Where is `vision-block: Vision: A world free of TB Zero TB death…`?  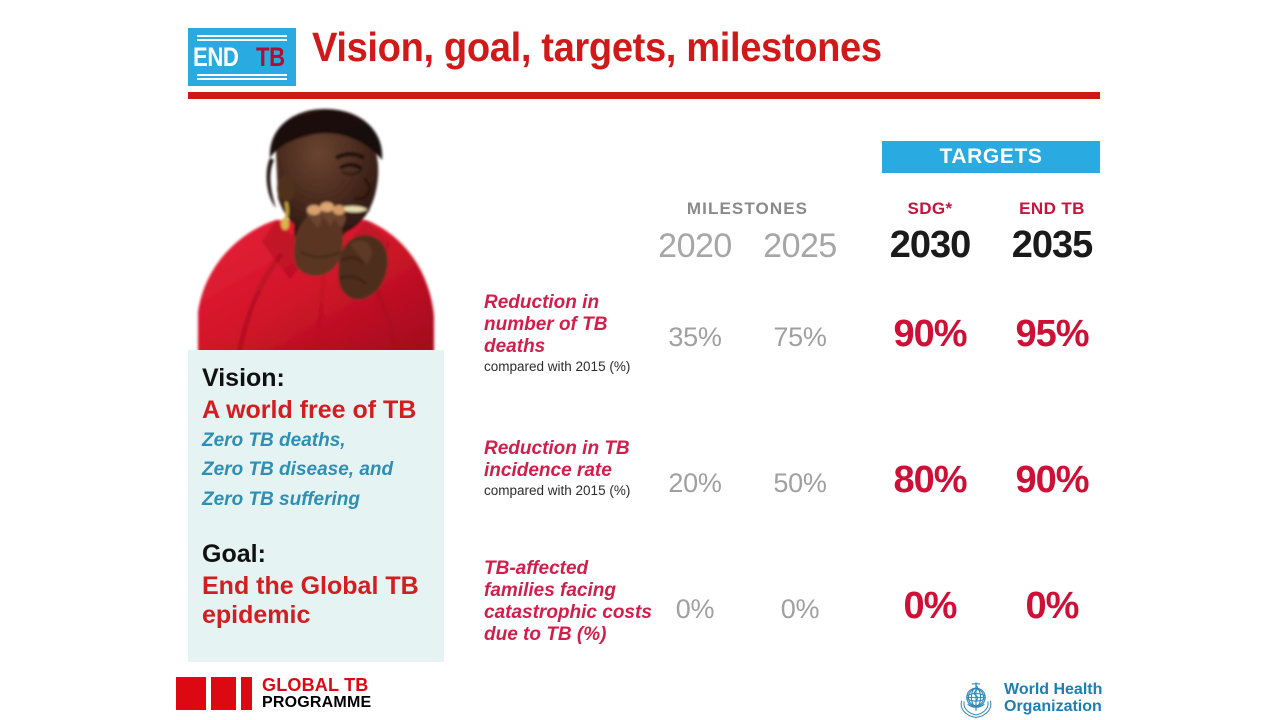 vision-block: Vision: A world free of TB Zero TB death… is located at coordinates (316, 439).